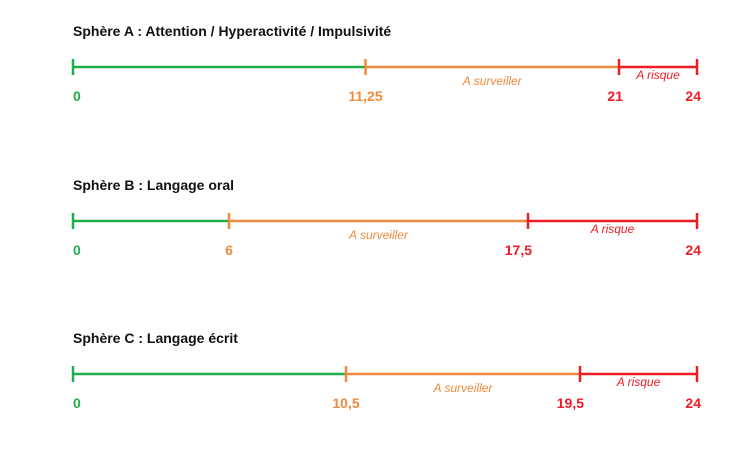 The image size is (750, 454). What do you see at coordinates (386, 388) in the screenshot?
I see `sphere-c-scale: A surveiller A risque 0 10,5 19,5 24` at bounding box center [386, 388].